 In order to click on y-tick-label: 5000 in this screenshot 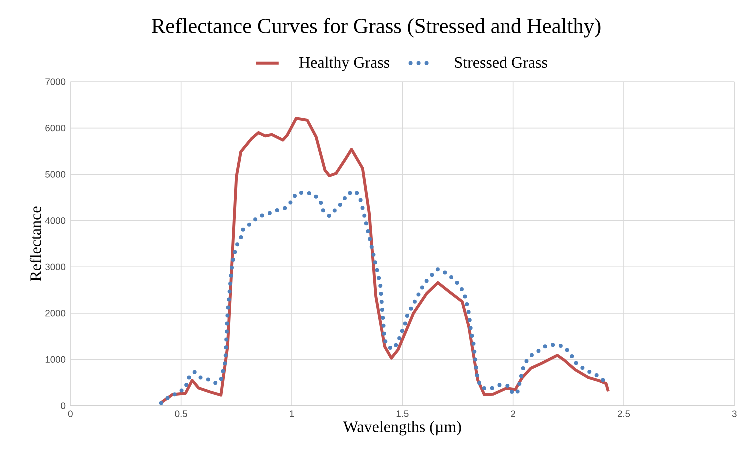, I will do `click(56, 174)`.